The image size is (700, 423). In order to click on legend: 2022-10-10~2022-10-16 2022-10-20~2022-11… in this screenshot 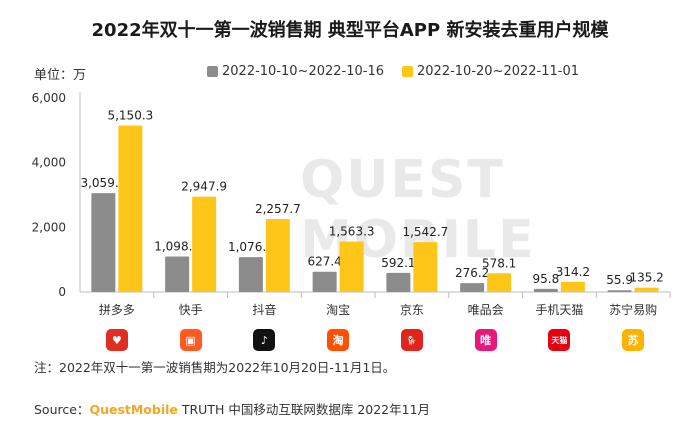, I will do `click(393, 71)`.